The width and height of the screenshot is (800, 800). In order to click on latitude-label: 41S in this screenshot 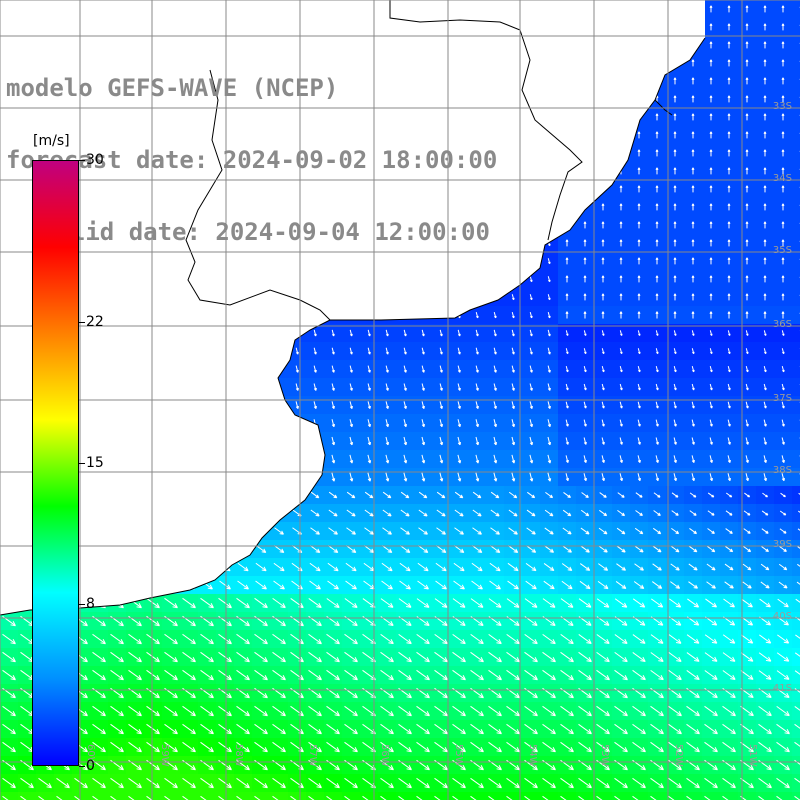, I will do `click(782, 688)`.